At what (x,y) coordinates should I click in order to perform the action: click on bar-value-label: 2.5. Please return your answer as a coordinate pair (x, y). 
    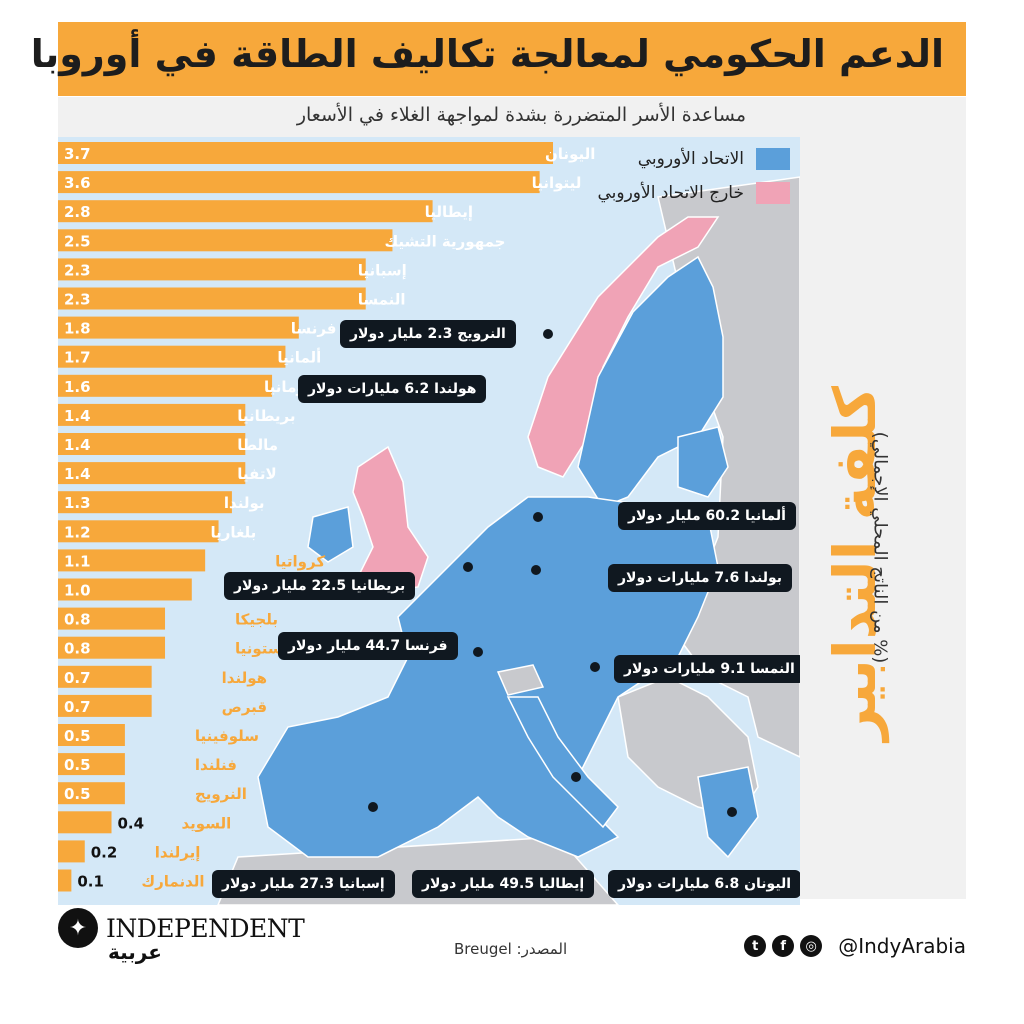
    Looking at the image, I should click on (77, 241).